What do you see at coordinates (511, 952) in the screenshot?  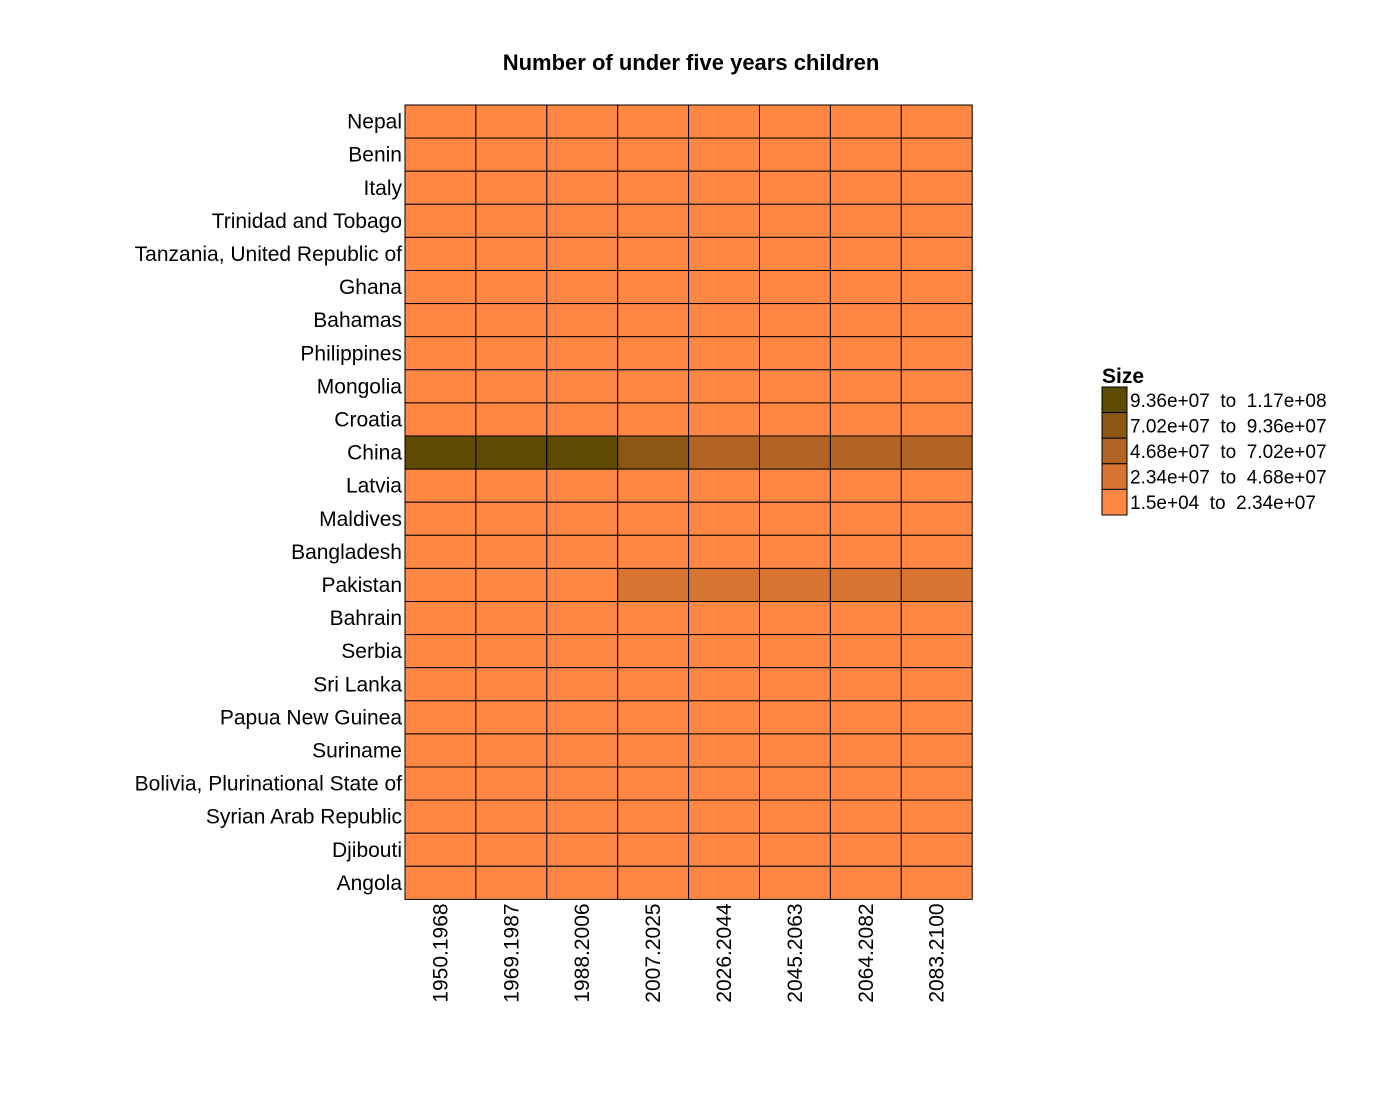 I see `x-tick-label: 1969.1987` at bounding box center [511, 952].